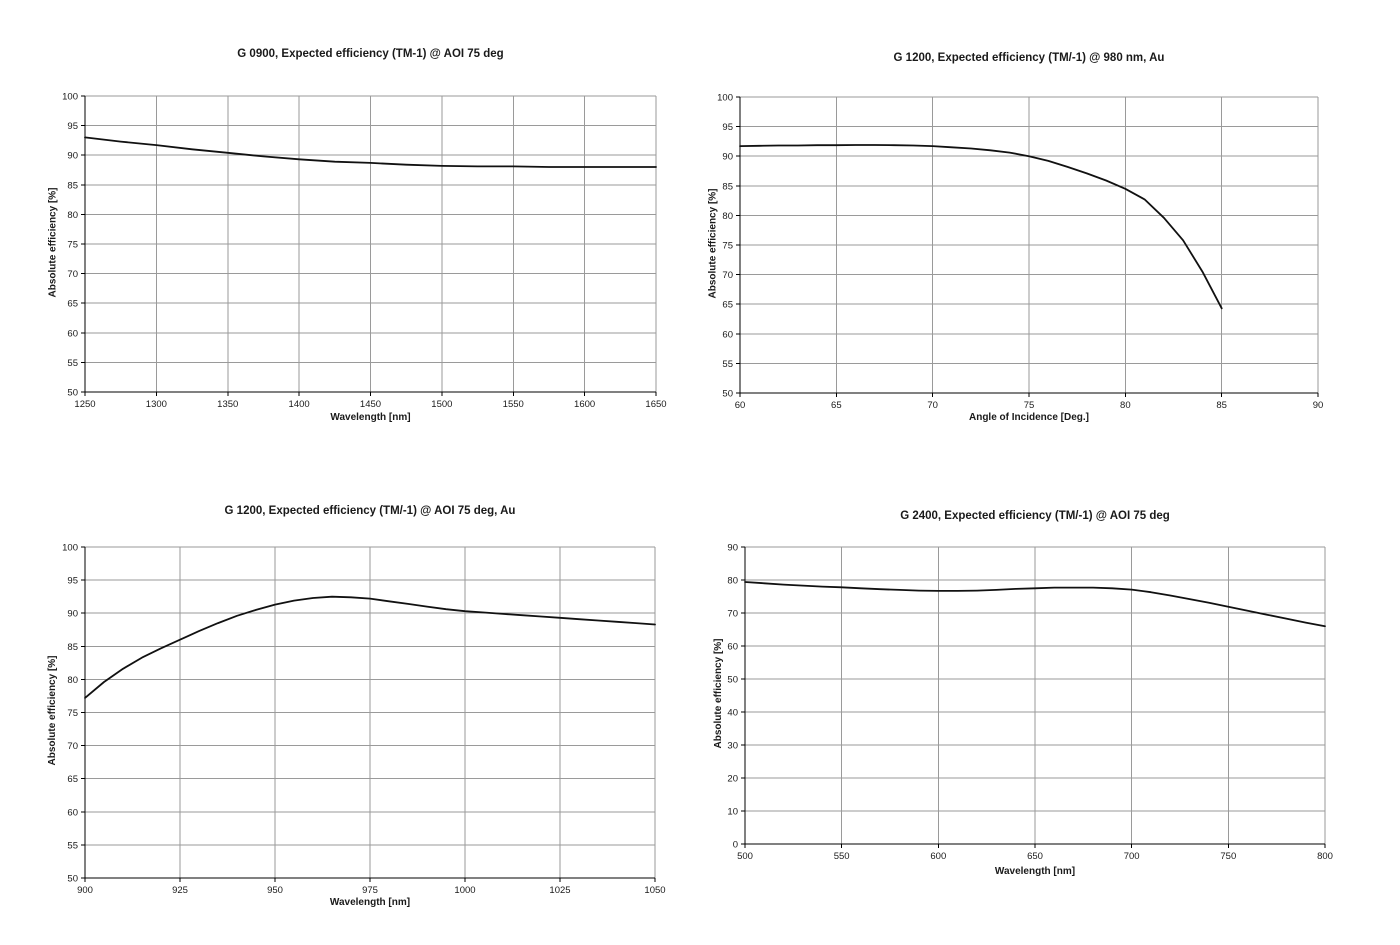  What do you see at coordinates (732, 713) in the screenshot?
I see `svg-text: 40` at bounding box center [732, 713].